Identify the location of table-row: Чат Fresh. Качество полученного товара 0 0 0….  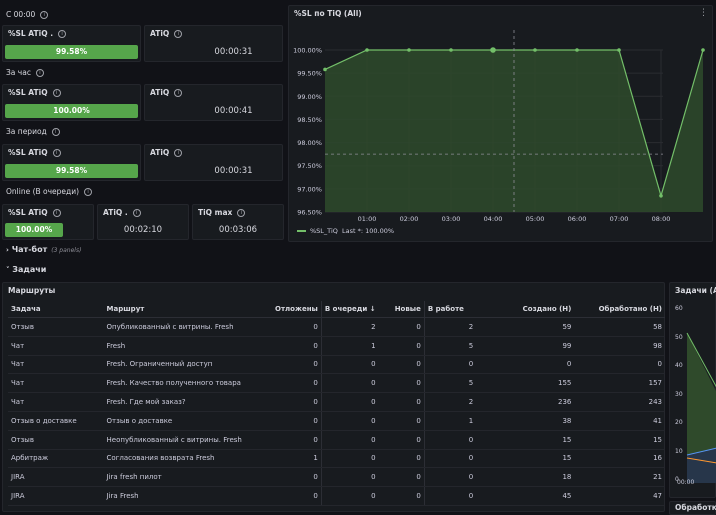
(336, 383).